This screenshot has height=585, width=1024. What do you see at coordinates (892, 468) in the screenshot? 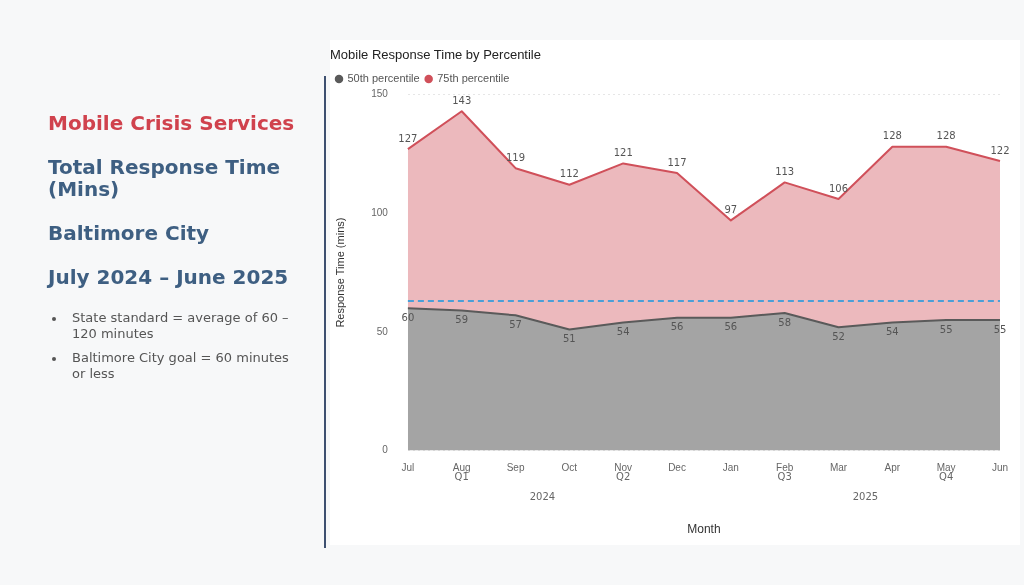
I see `x-tick-label: Apr` at bounding box center [892, 468].